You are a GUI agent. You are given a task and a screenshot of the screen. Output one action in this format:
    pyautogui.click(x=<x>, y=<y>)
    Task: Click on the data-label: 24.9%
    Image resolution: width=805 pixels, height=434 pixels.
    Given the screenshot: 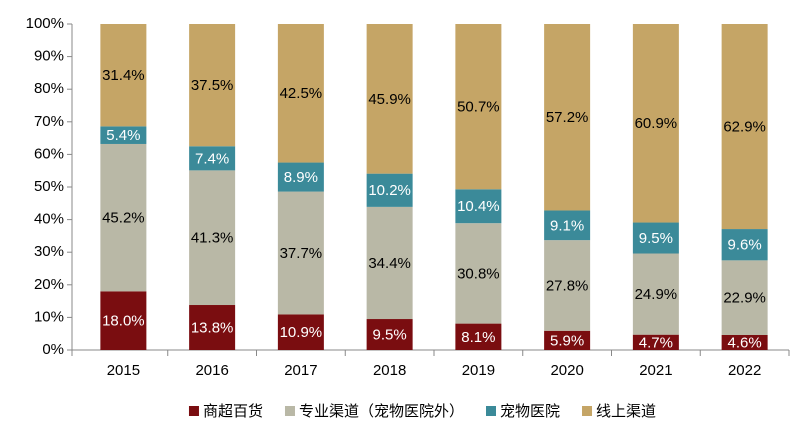 What is the action you would take?
    pyautogui.click(x=656, y=294)
    